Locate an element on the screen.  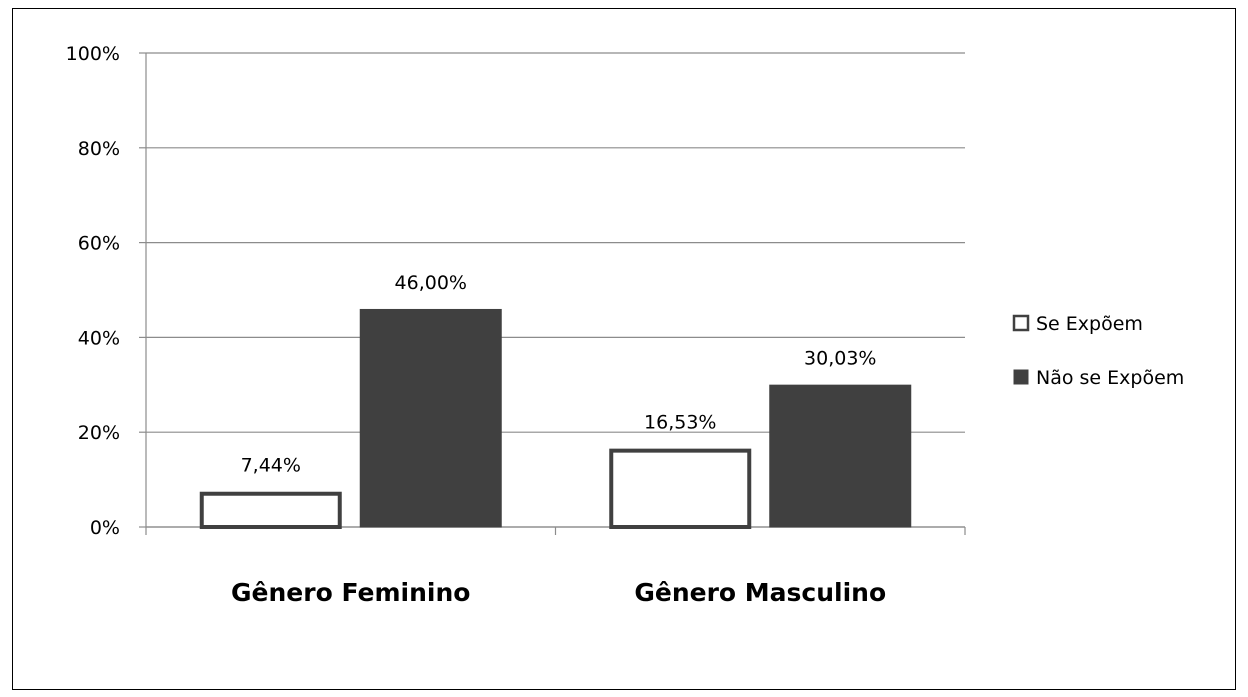
category-label: Gênero Feminino is located at coordinates (350, 592).